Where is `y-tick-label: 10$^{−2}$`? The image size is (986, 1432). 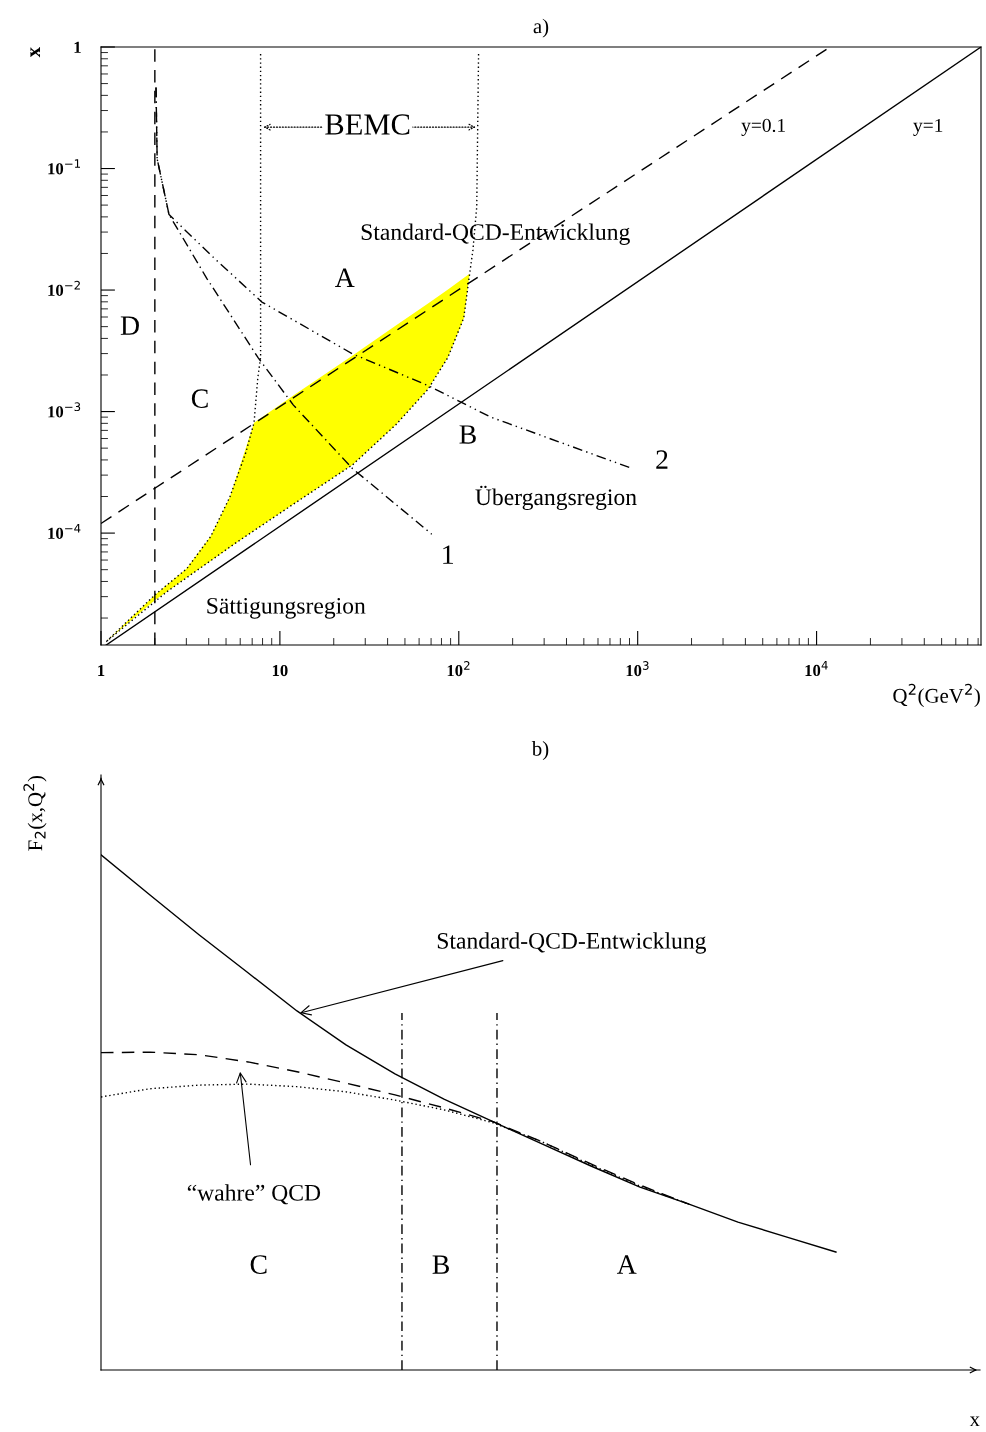
y-tick-label: 10$^{−2}$ is located at coordinates (64, 288).